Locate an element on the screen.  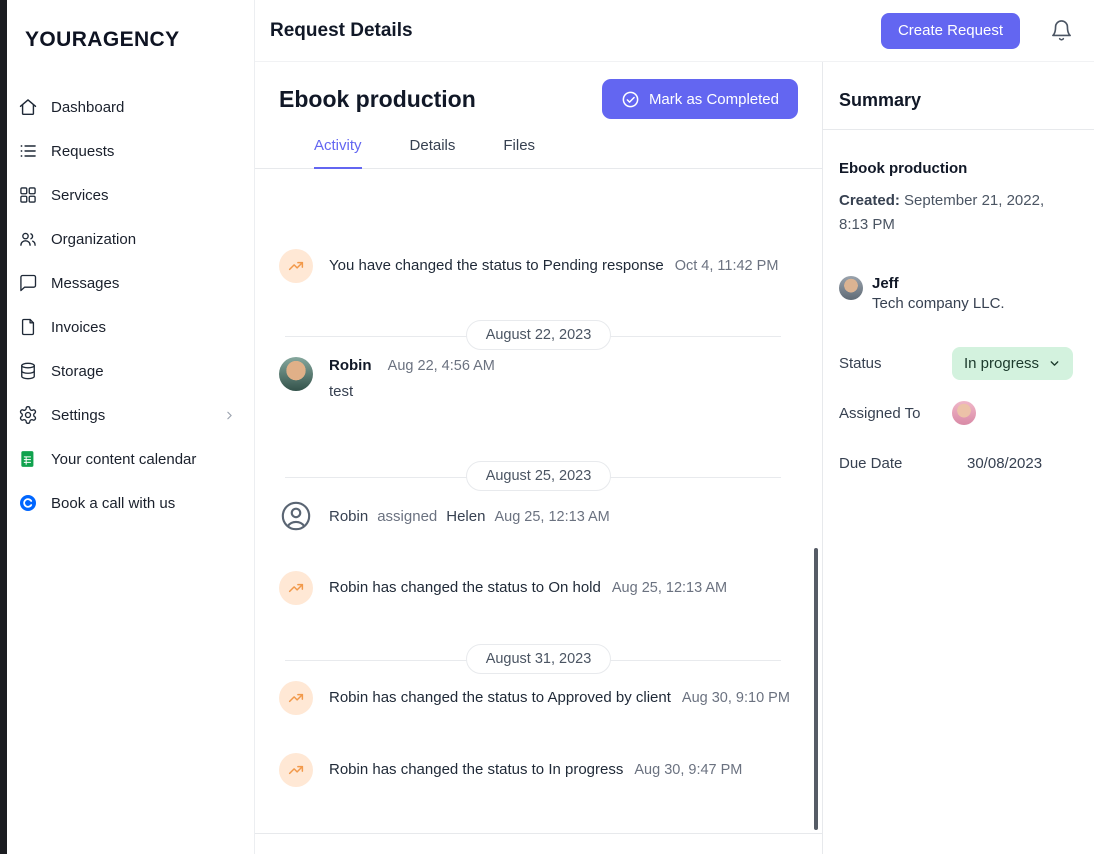
people-icon is located at coordinates (28, 239).